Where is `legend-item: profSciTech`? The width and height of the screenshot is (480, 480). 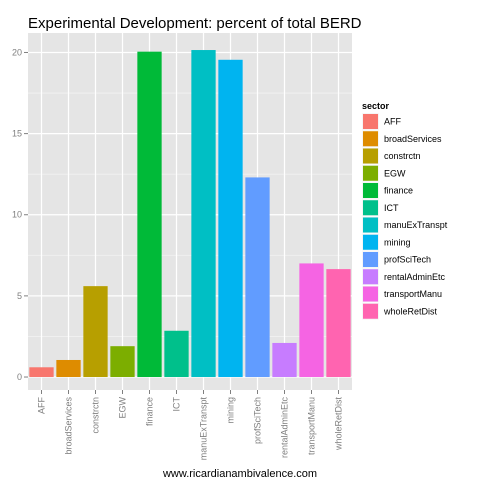
legend-item: profSciTech is located at coordinates (396, 259).